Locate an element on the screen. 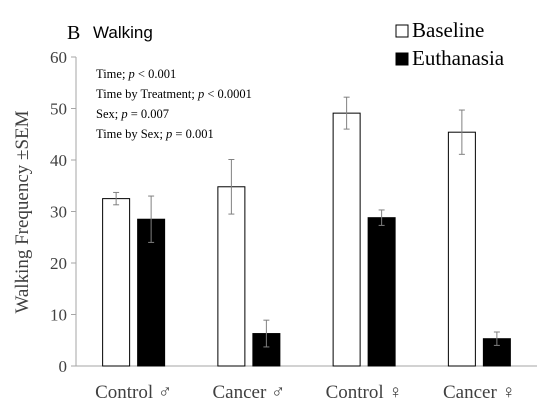  y-tick-label: 40 is located at coordinates (58, 160).